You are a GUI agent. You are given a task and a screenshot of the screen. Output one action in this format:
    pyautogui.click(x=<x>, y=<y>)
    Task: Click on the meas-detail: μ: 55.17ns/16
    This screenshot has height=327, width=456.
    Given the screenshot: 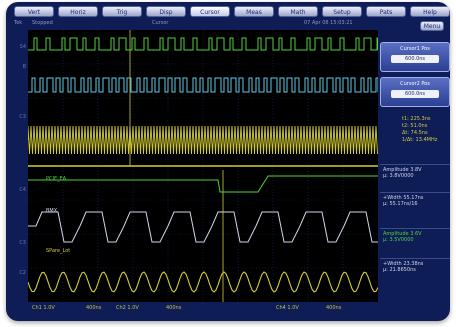 What is the action you would take?
    pyautogui.click(x=400, y=204)
    